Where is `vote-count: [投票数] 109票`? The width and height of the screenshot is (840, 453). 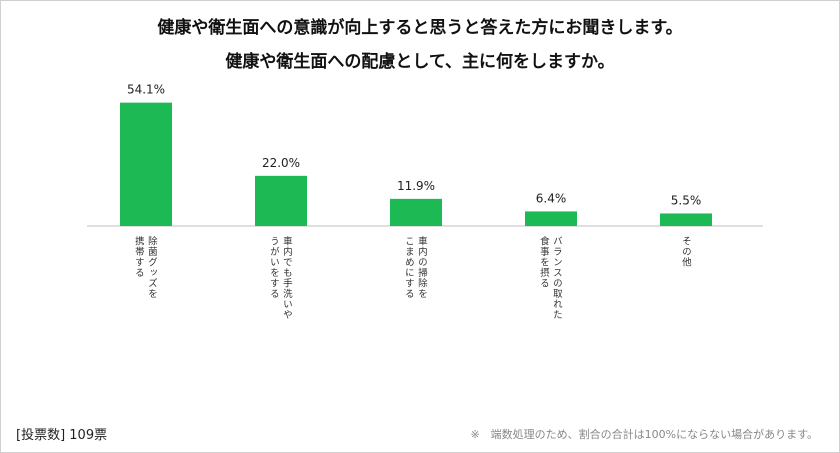 vote-count: [投票数] 109票 is located at coordinates (62, 435).